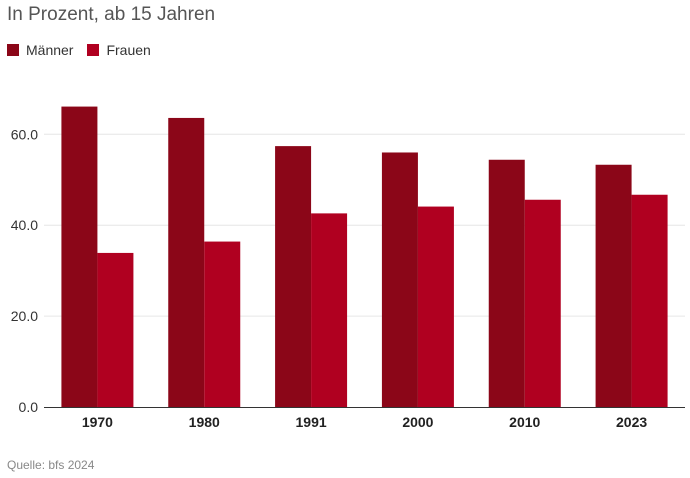  I want to click on legend-swatch-frauen, so click(93, 50).